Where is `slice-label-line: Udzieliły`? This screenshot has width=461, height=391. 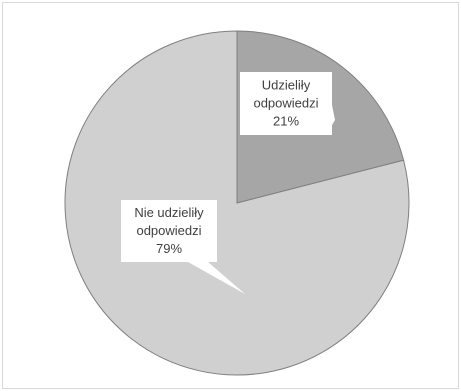
slice-label-line: Udzieliły is located at coordinates (286, 85).